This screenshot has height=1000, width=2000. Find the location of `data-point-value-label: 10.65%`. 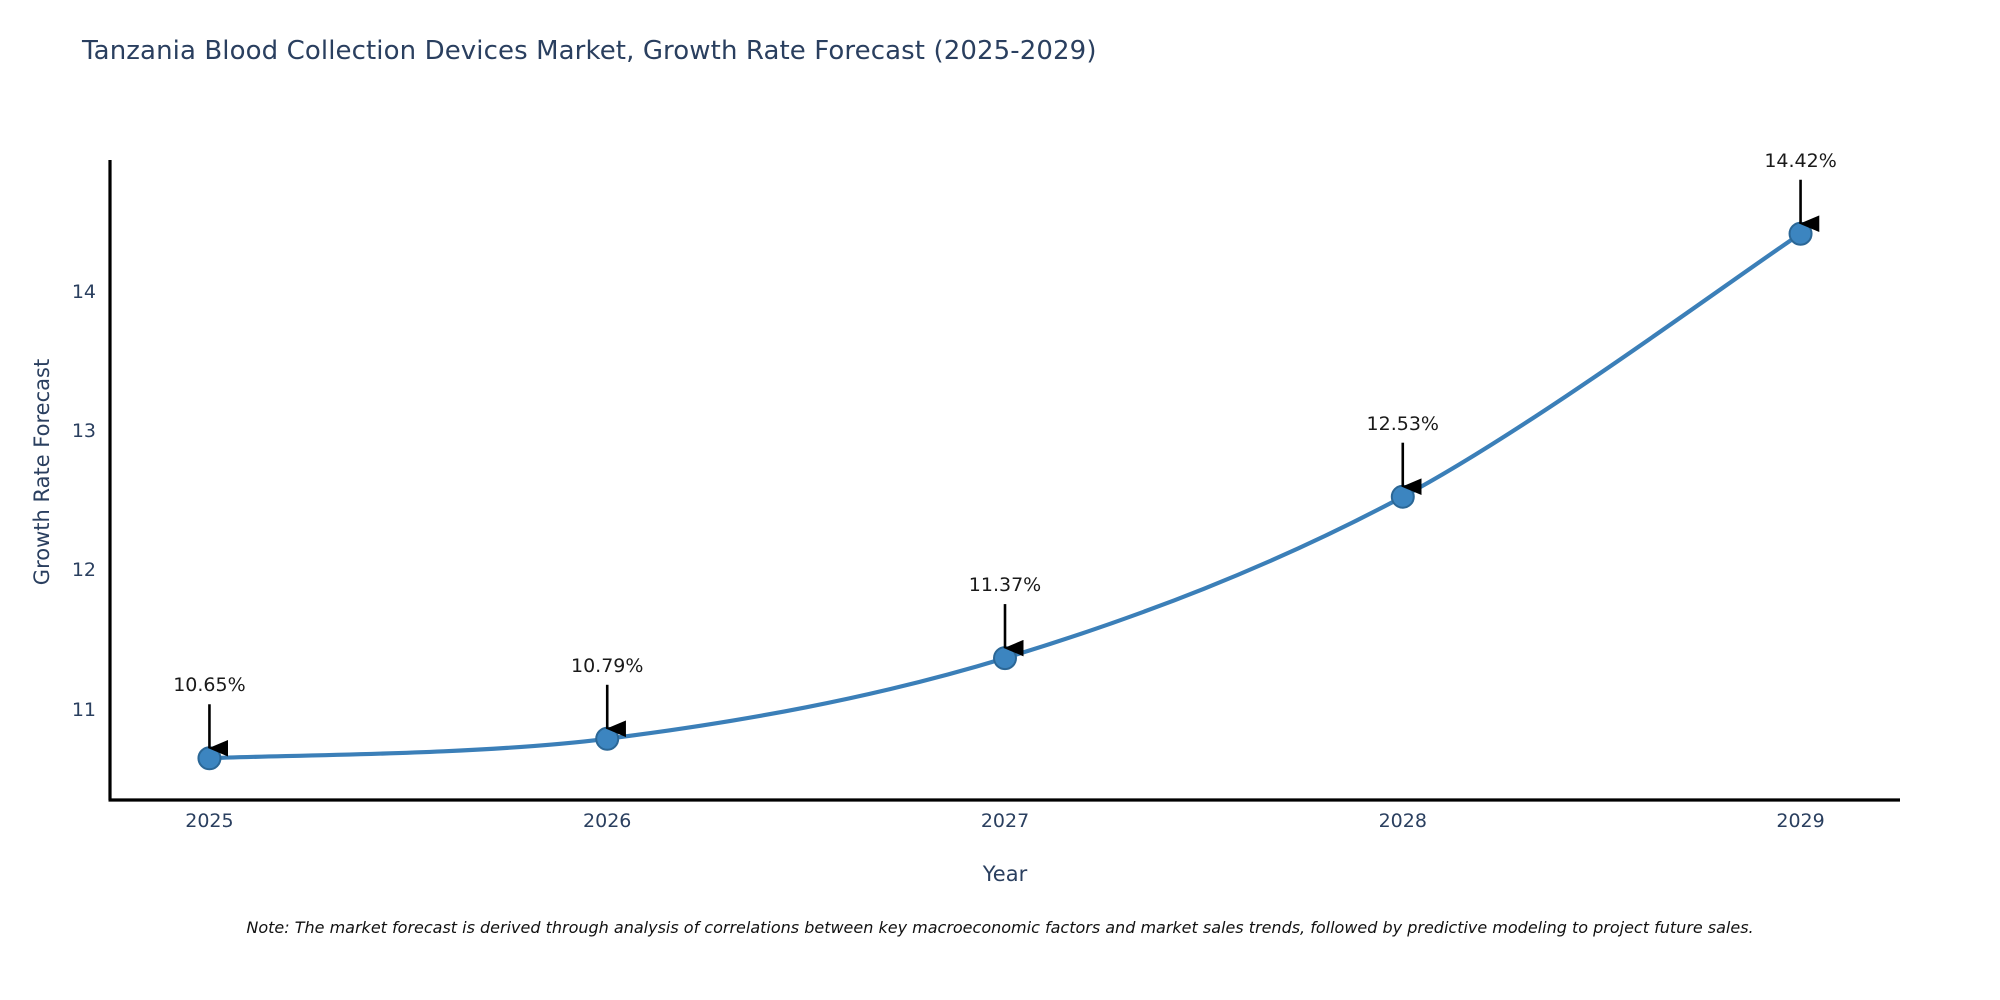

data-point-value-label: 10.65% is located at coordinates (209, 685).